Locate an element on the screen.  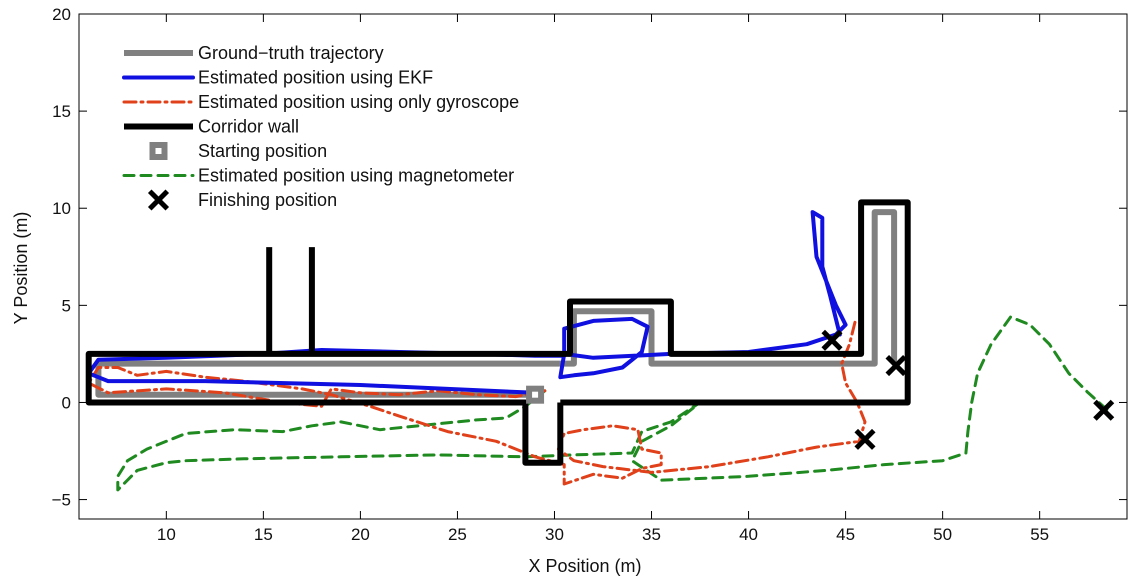
marker-finishing-position-3-stroke-b is located at coordinates (1104, 410).